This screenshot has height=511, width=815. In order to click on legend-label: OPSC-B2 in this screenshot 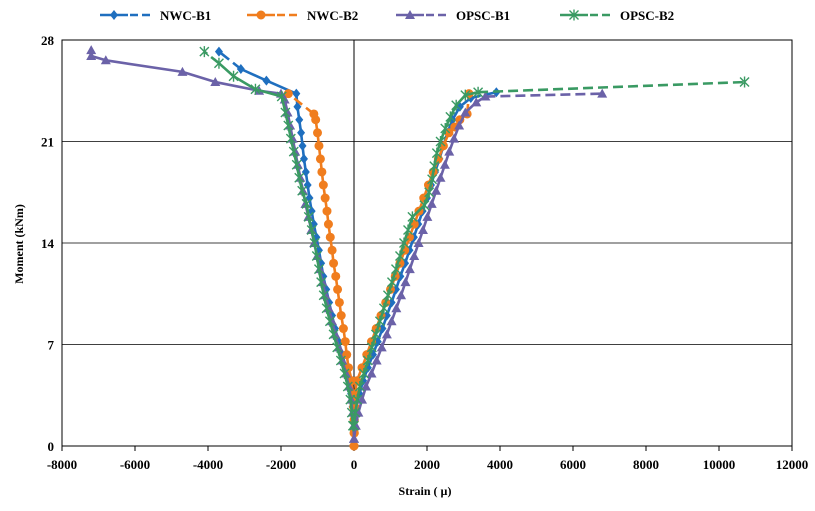, I will do `click(647, 15)`.